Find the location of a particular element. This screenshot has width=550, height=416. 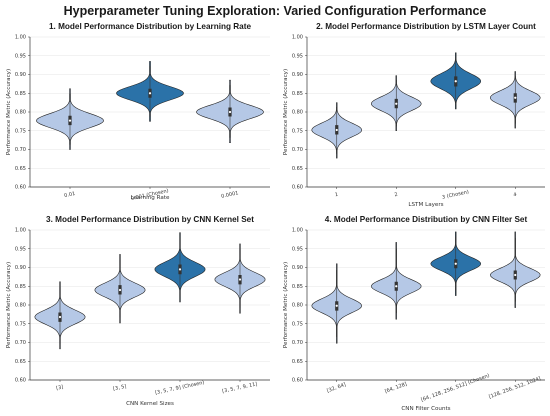

x-tick-label: [32, 64] is located at coordinates (336, 388).